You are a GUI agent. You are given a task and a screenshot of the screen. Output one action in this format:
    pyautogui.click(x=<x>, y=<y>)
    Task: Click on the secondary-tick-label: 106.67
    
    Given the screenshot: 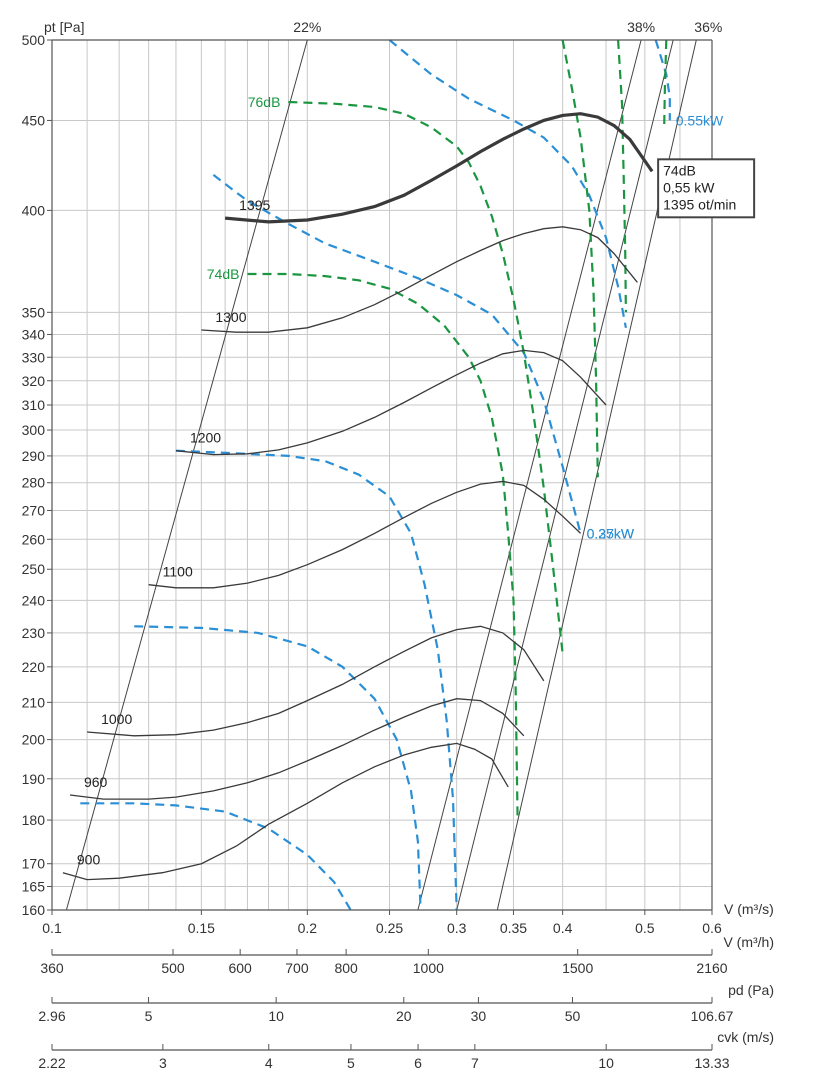 What is the action you would take?
    pyautogui.click(x=712, y=1016)
    